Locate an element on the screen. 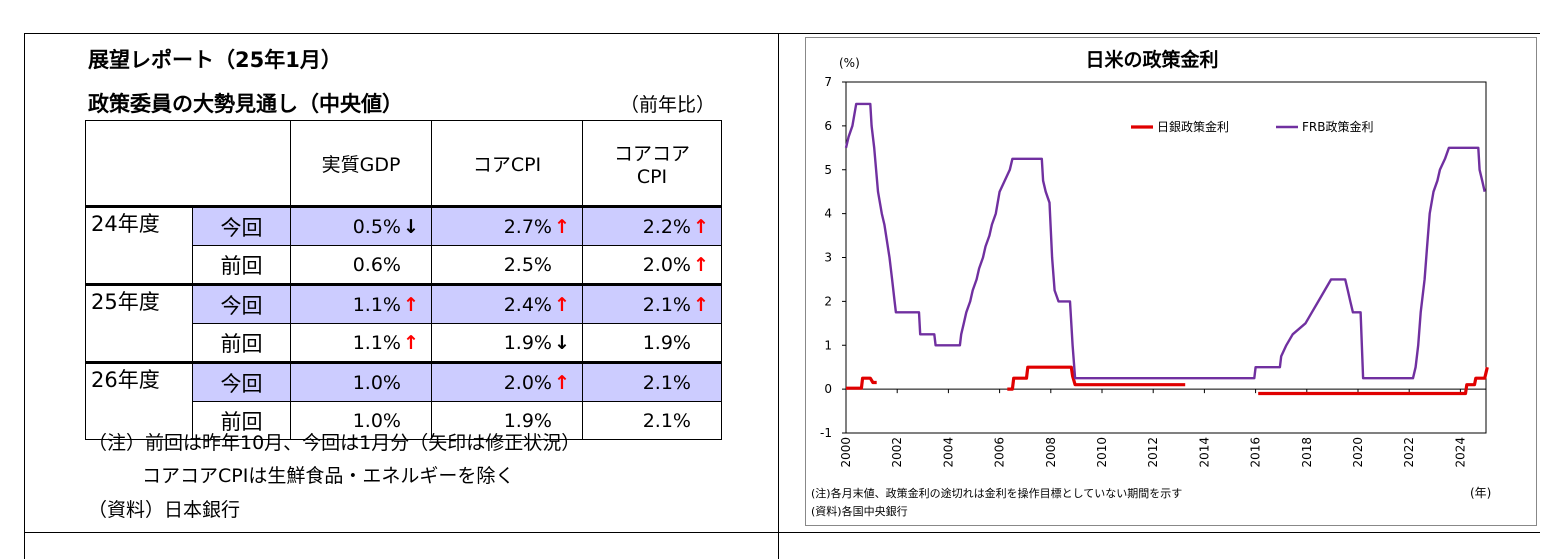 Image resolution: width=1564 pixels, height=559 pixels. x-tick-label: 2008 is located at coordinates (1051, 452).